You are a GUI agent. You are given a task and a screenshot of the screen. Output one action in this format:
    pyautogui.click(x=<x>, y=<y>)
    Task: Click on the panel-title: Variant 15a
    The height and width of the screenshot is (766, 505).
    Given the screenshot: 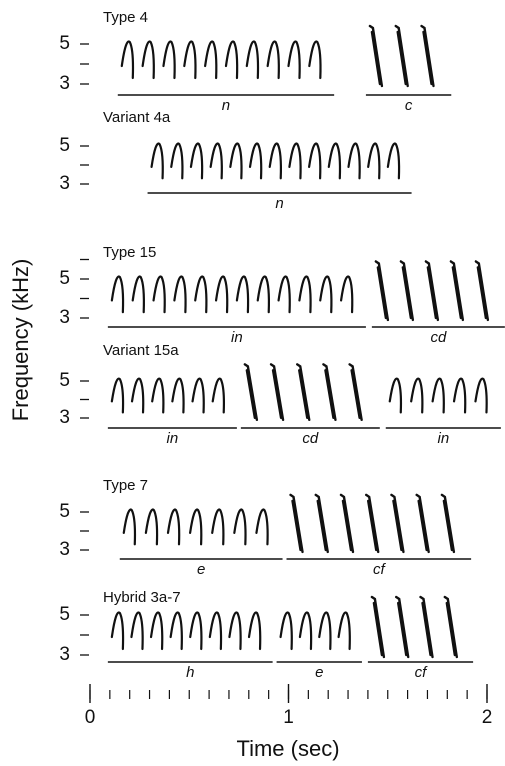 What is the action you would take?
    pyautogui.click(x=141, y=350)
    